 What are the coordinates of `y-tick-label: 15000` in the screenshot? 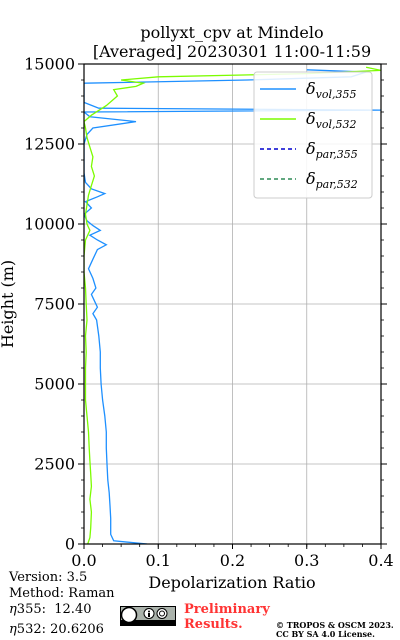 It's located at (49, 64).